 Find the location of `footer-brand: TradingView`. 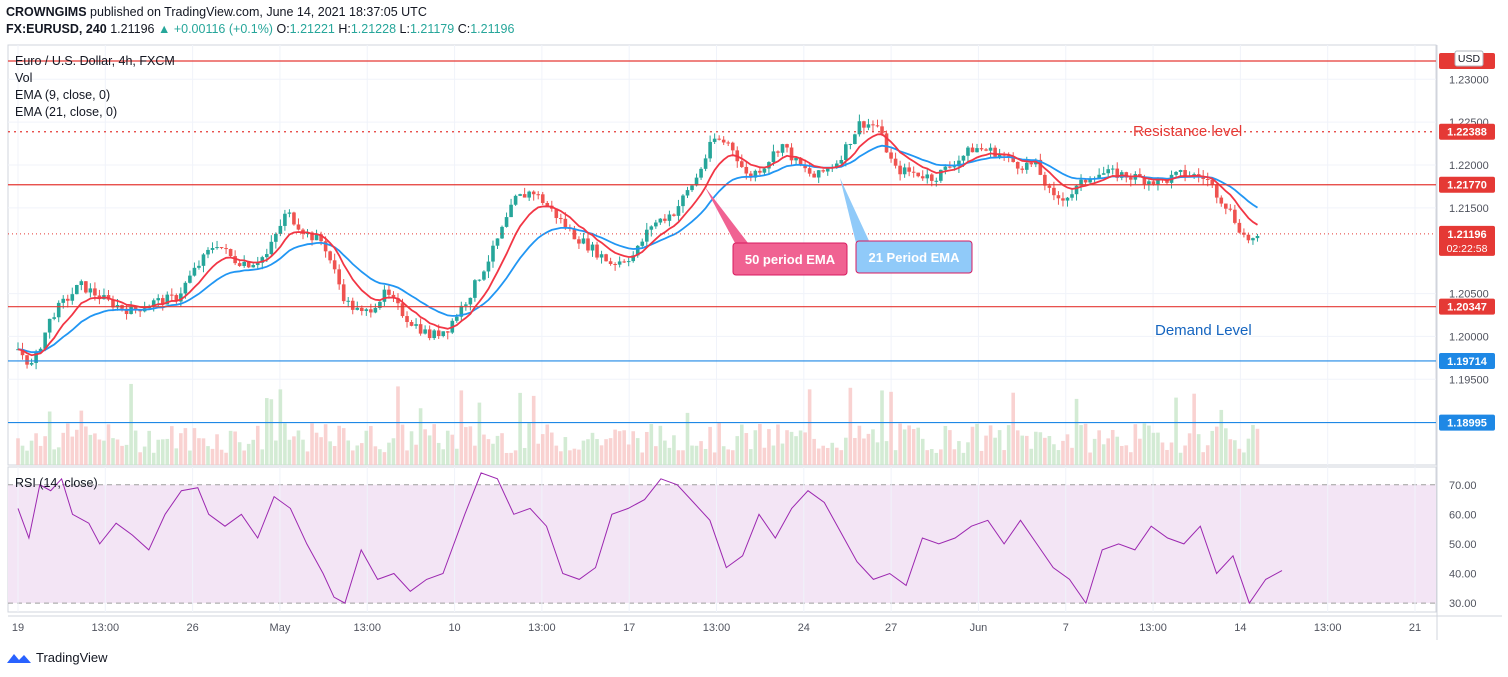

footer-brand: TradingView is located at coordinates (72, 657).